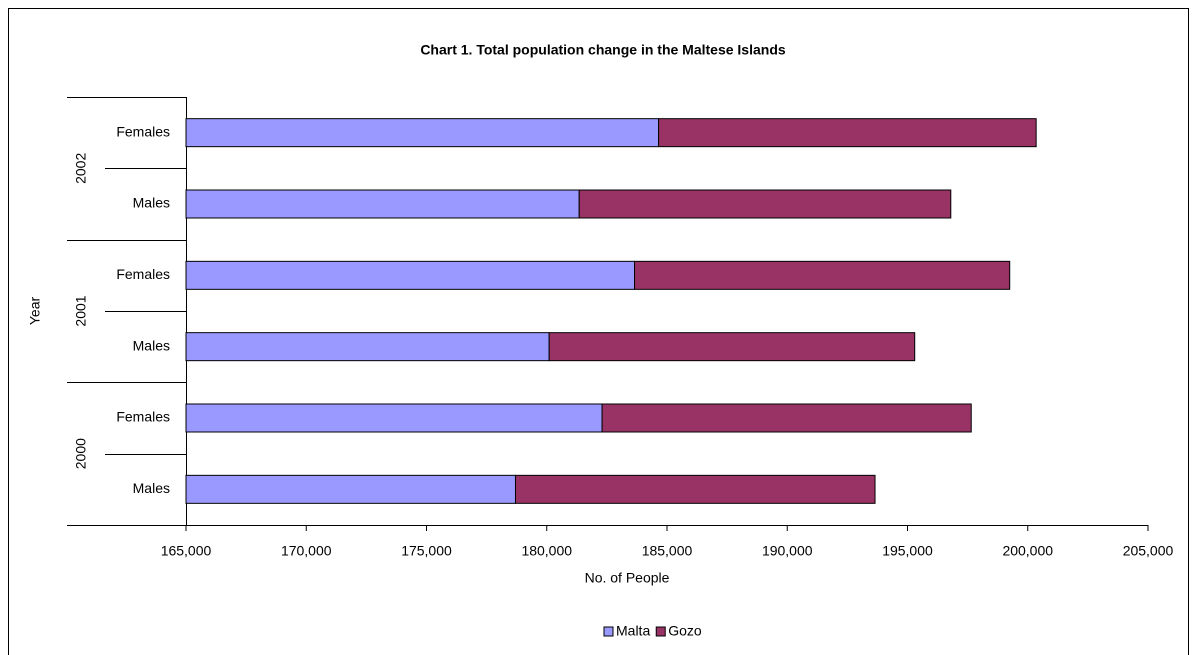 Image resolution: width=1197 pixels, height=655 pixels. Describe the element at coordinates (787, 551) in the screenshot. I see `x-tick-label: 190,000` at that location.